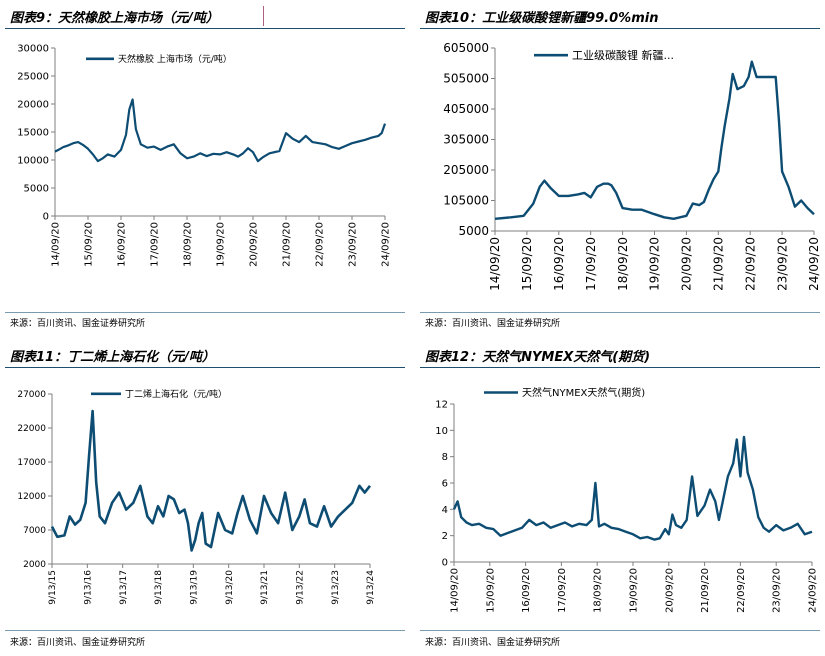 The height and width of the screenshot is (656, 825). Describe the element at coordinates (34, 565) in the screenshot. I see `y-tick-label: 2000` at that location.